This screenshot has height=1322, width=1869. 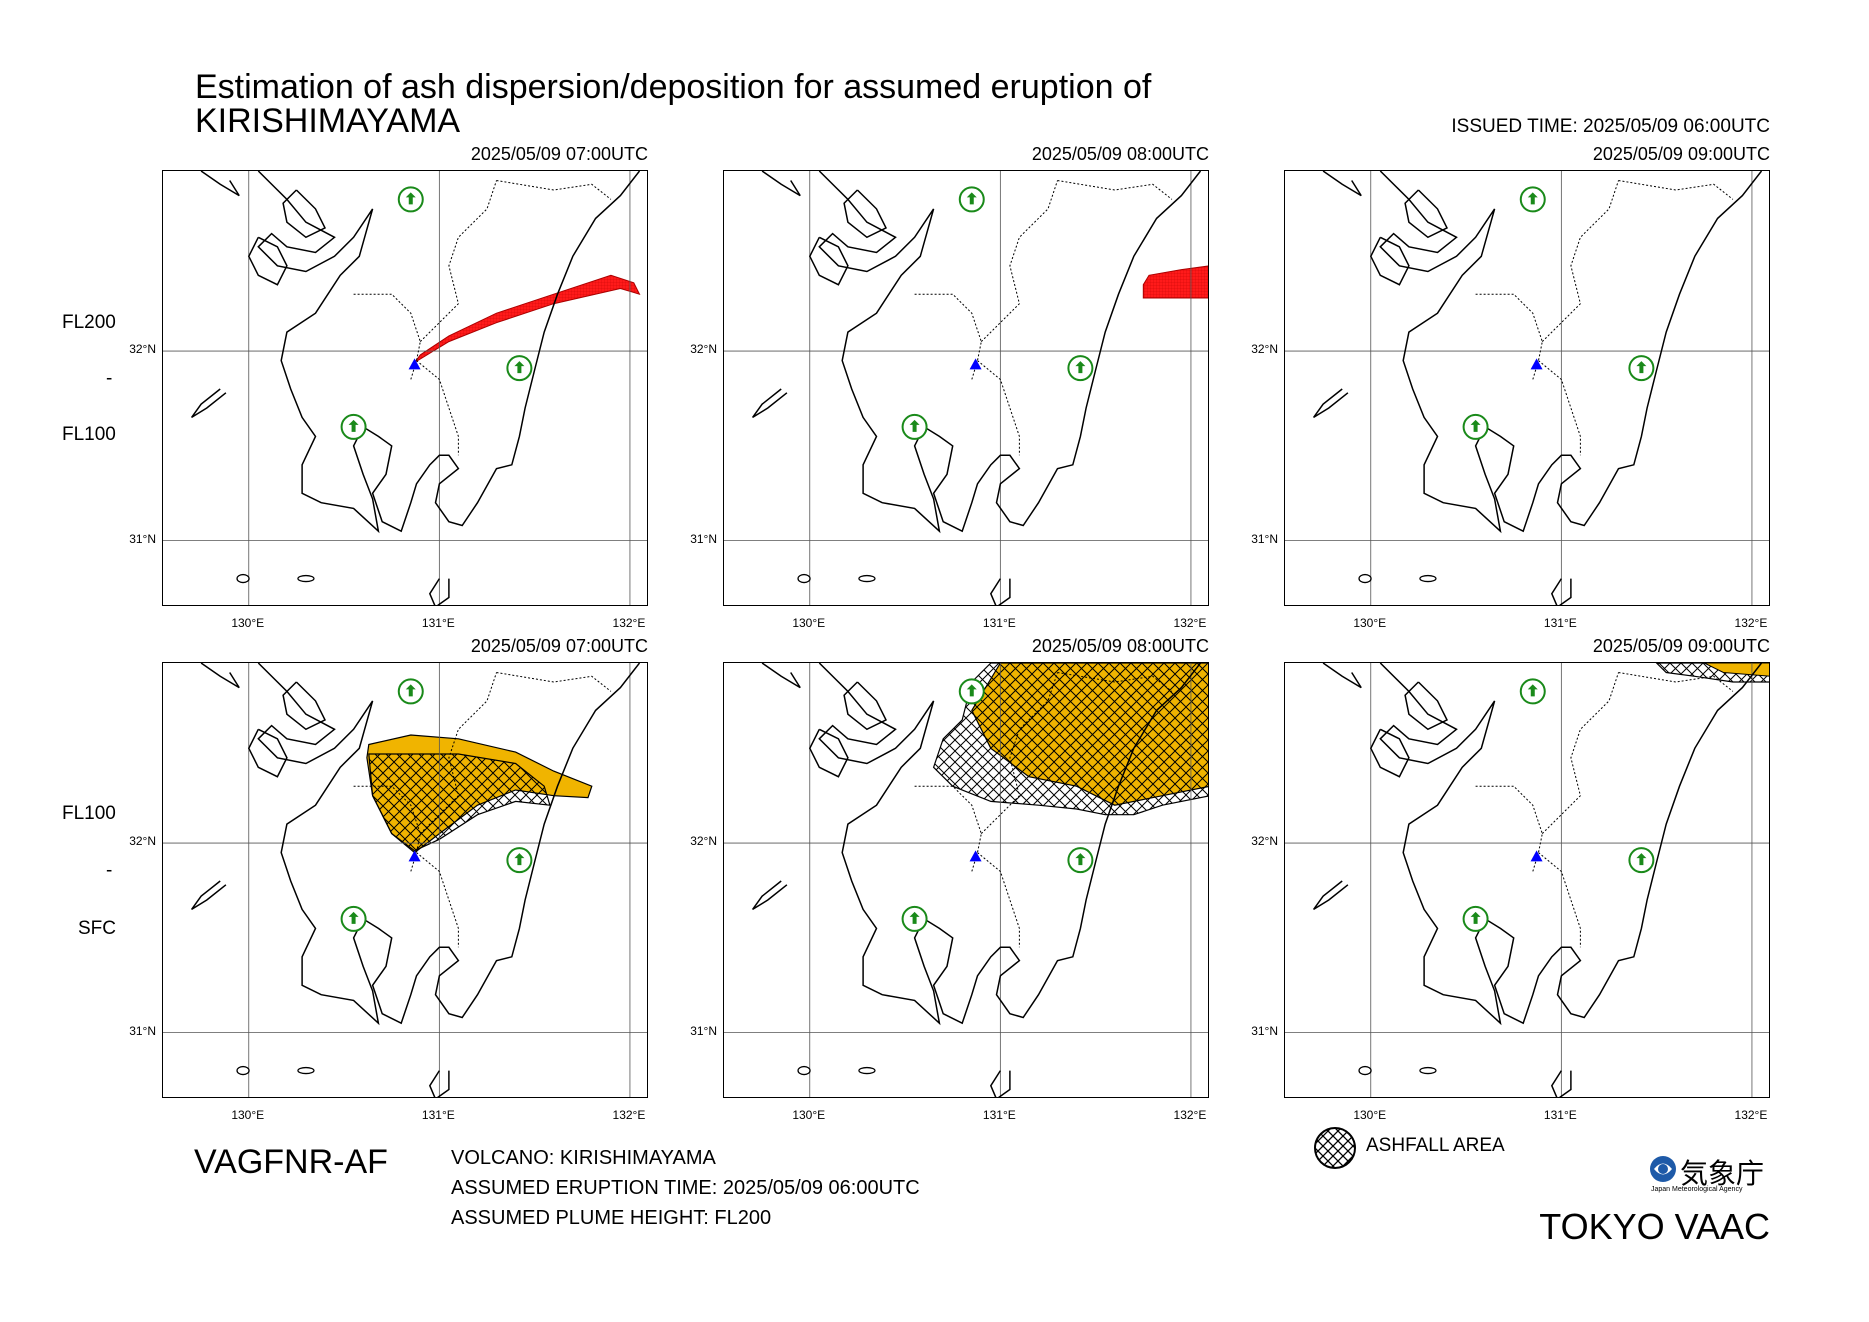 I want to click on tokyo-vaac: TOKYO VAAC, so click(x=1654, y=1226).